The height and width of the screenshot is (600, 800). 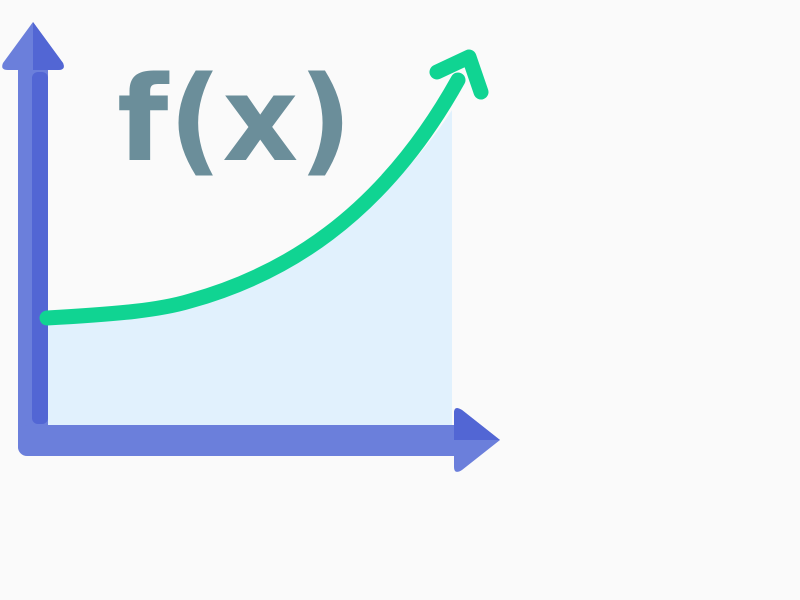 I want to click on x-axis-arrow-shadow, so click(x=477, y=424).